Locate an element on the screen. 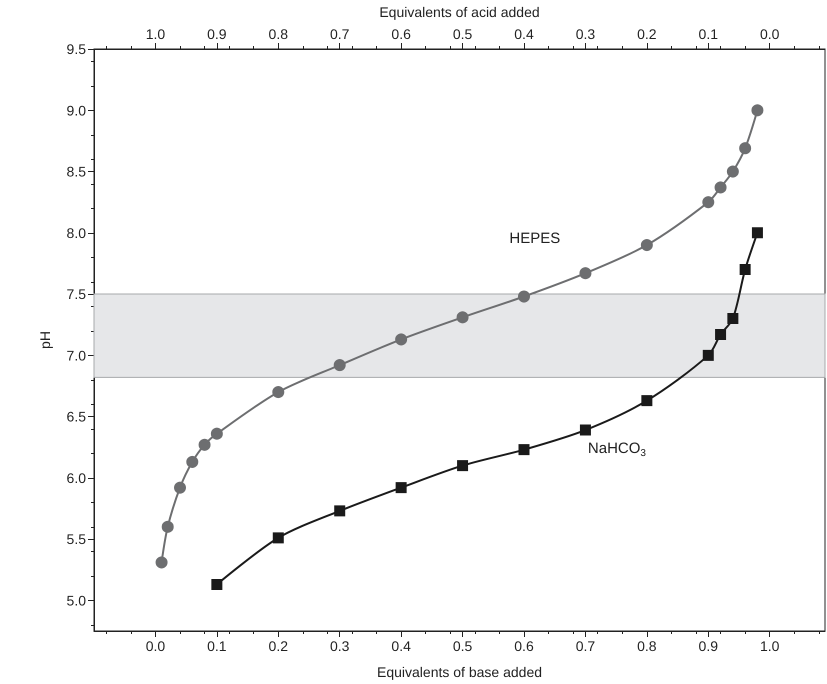 This screenshot has height=684, width=827. x2-tick-label: 0.8 is located at coordinates (278, 34).